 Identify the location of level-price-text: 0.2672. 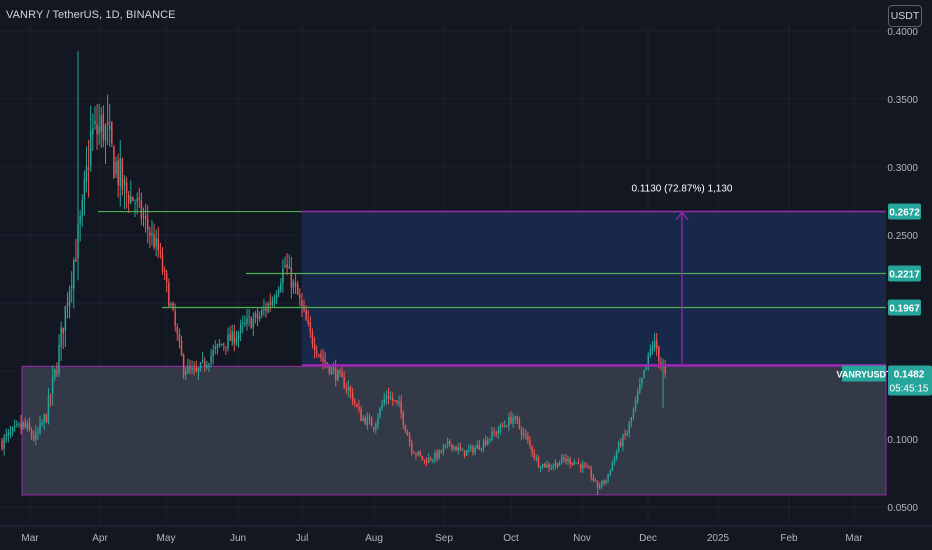
(904, 213).